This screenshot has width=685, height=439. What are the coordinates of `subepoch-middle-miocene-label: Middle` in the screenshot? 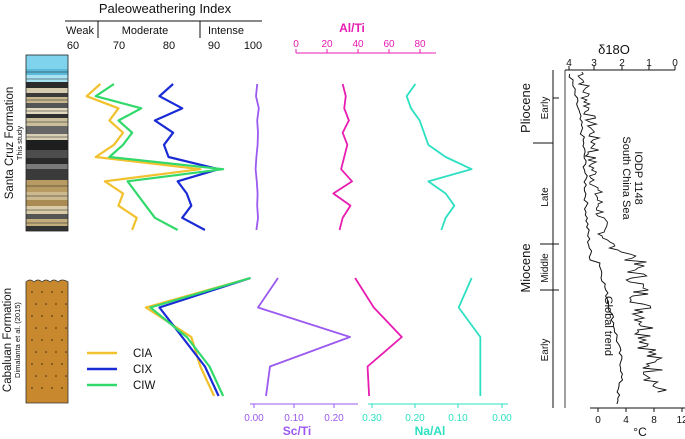 It's located at (545, 268).